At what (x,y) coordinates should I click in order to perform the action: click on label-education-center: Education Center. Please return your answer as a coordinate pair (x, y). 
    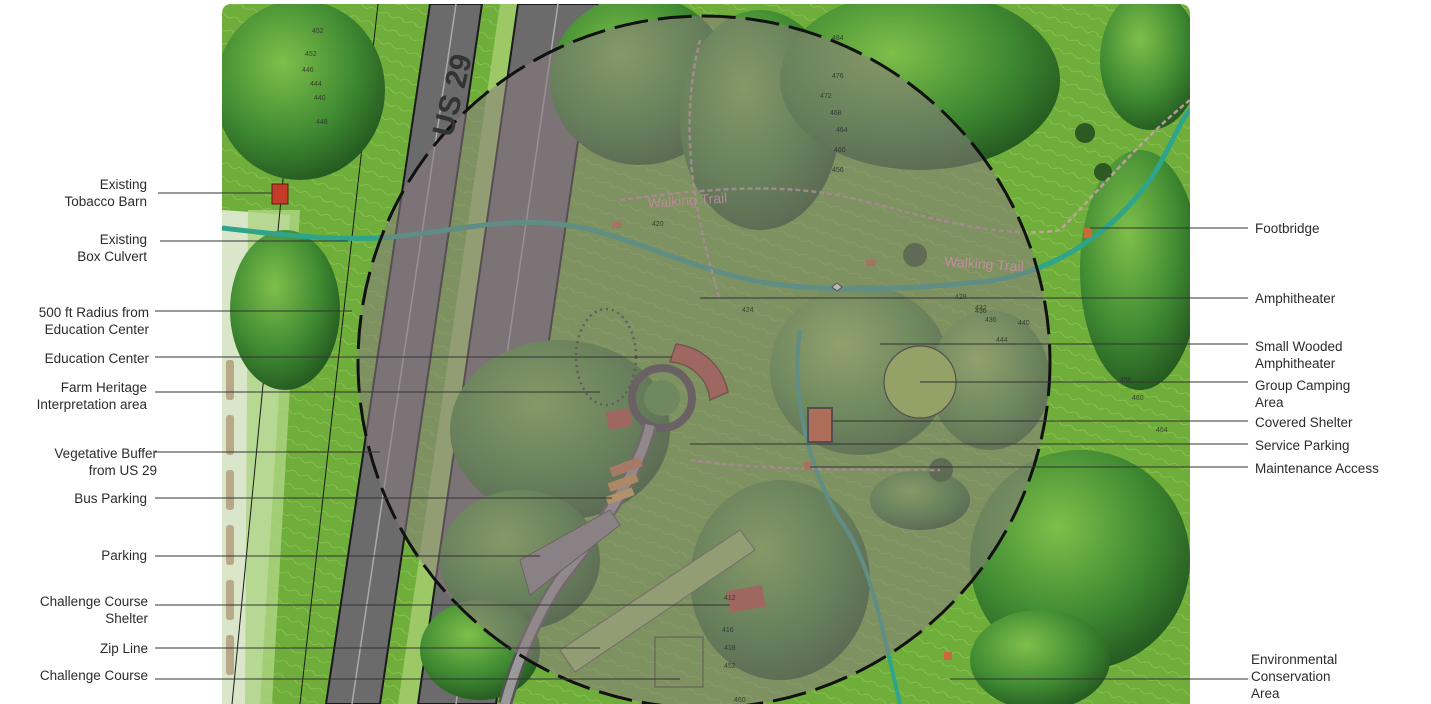
    Looking at the image, I should click on (97, 358).